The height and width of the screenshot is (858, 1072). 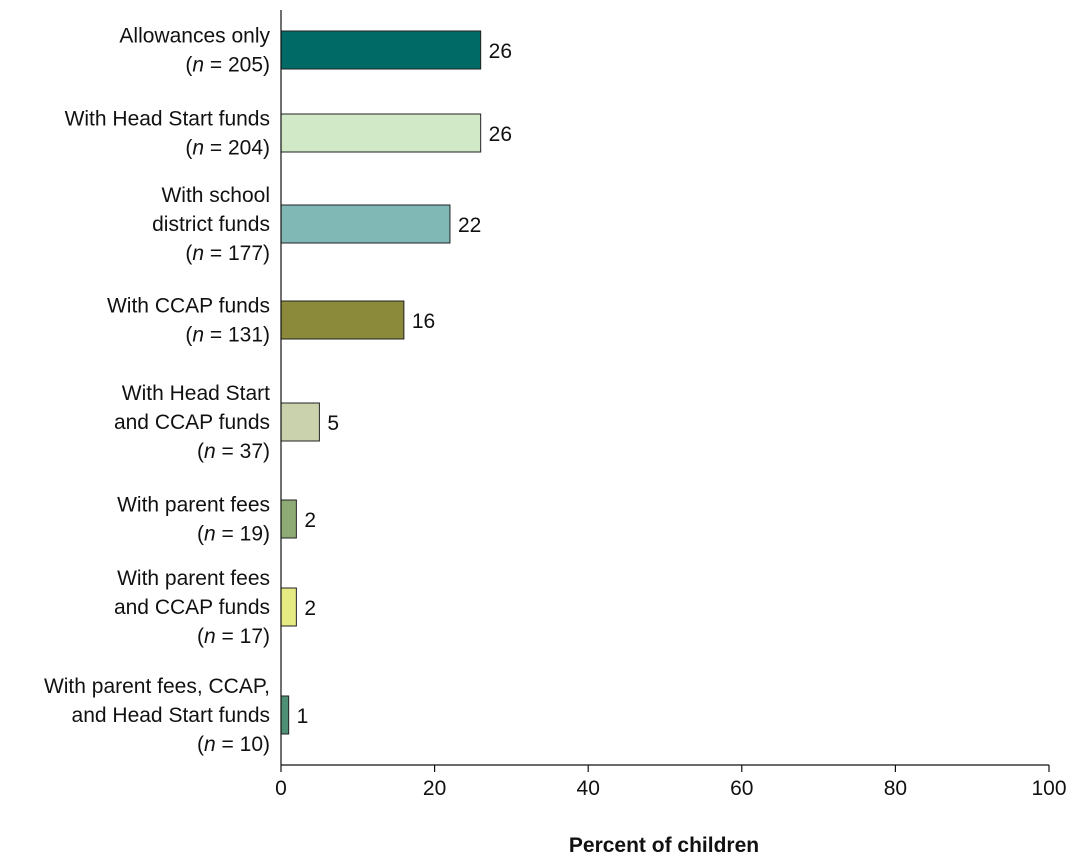 I want to click on category-label: Allowances only (n = 205), so click(x=194, y=51).